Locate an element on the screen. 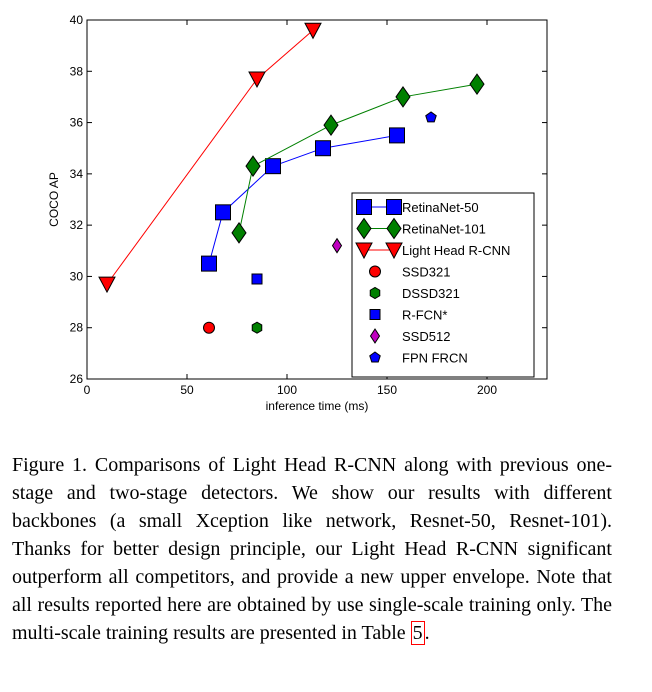 The width and height of the screenshot is (652, 692). legend-label: RetinaNet-50 is located at coordinates (440, 207).